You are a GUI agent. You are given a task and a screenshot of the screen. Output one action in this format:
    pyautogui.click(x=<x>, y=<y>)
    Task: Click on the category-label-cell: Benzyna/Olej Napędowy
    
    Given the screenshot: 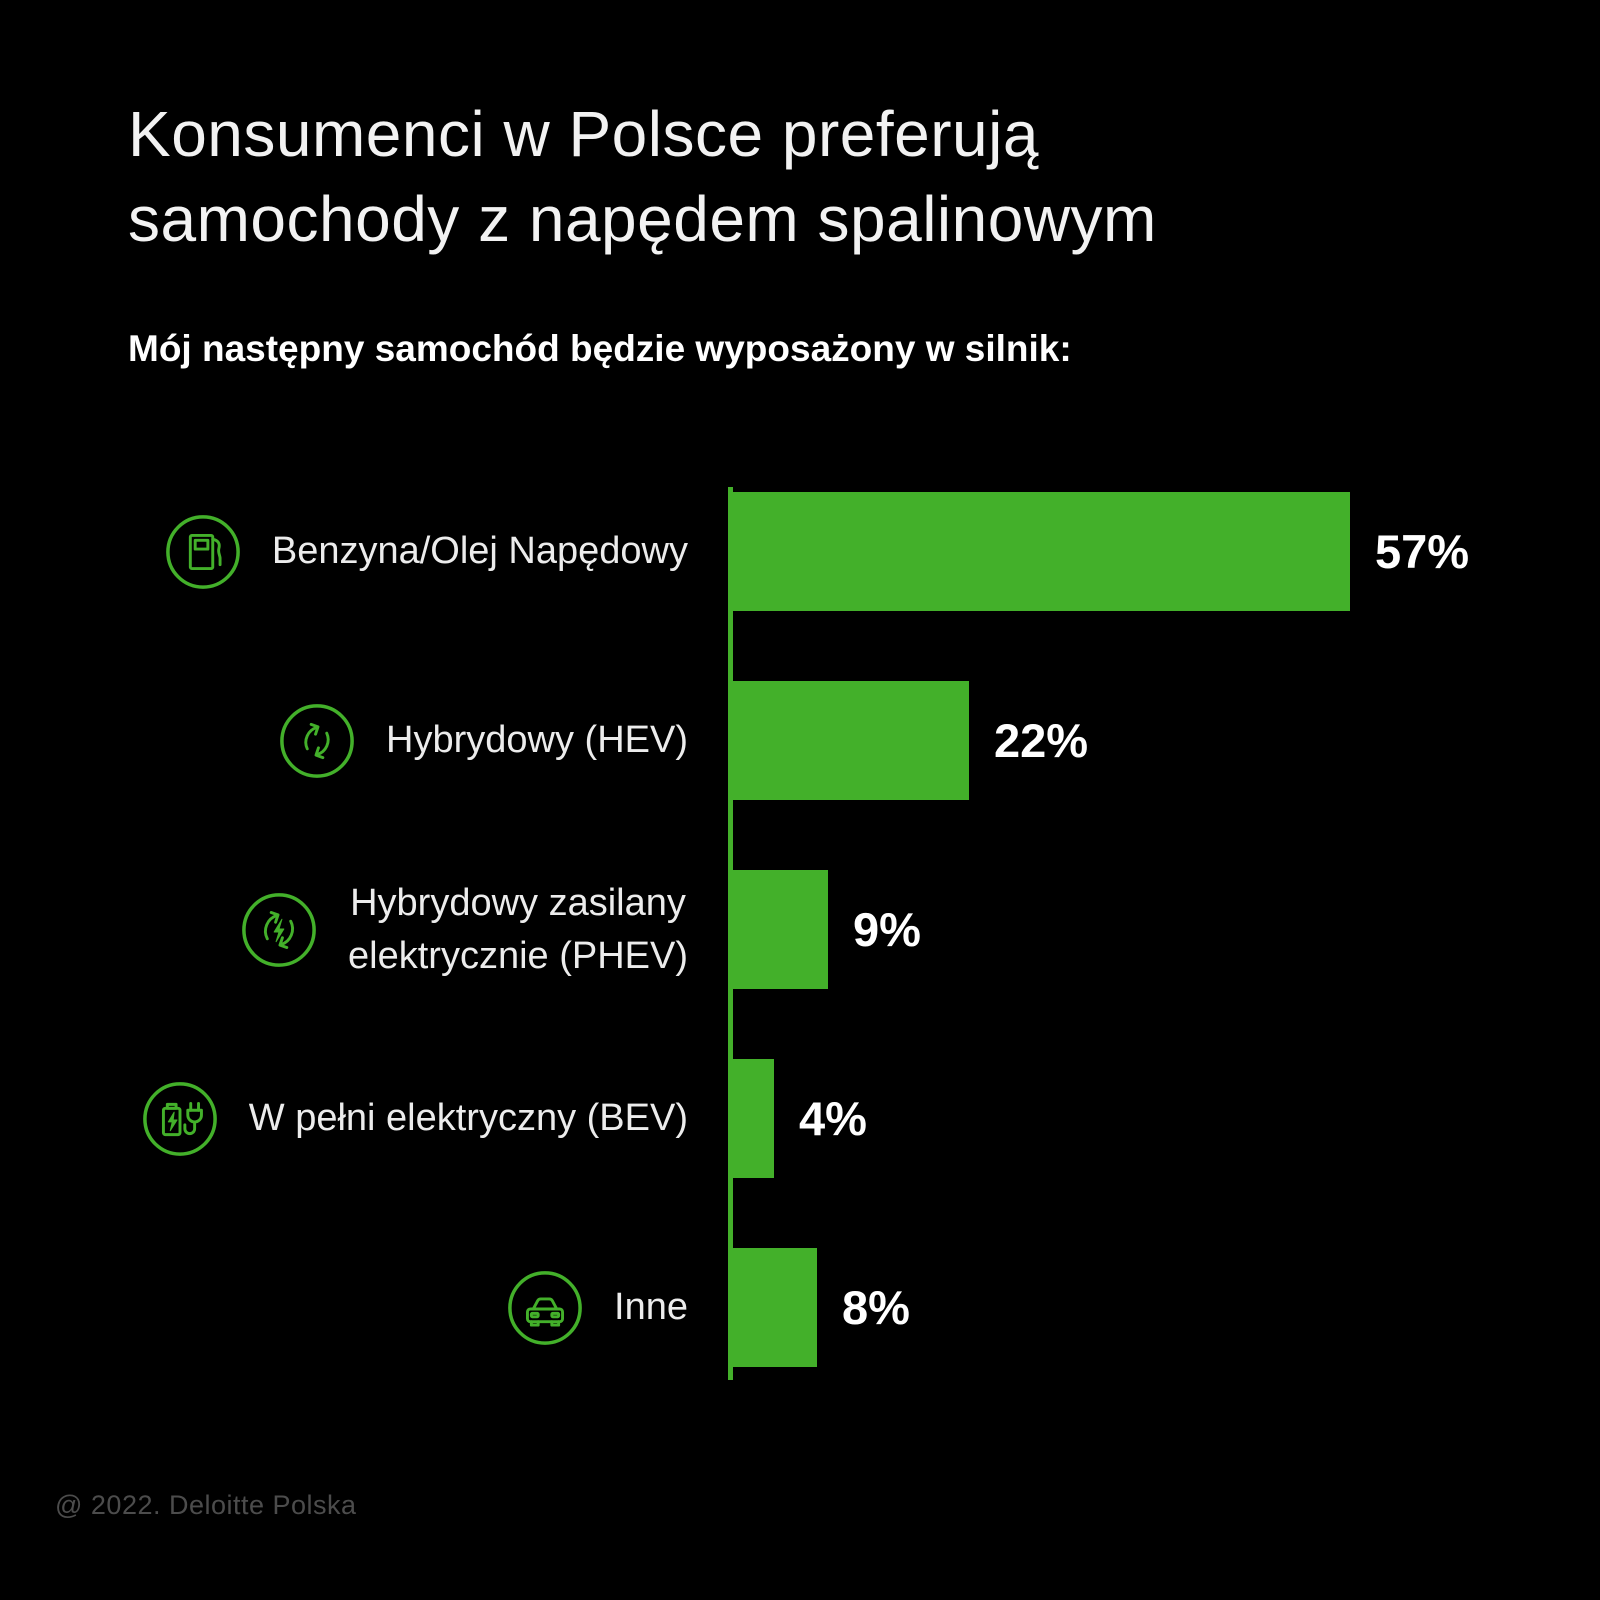 What is the action you would take?
    pyautogui.click(x=344, y=552)
    